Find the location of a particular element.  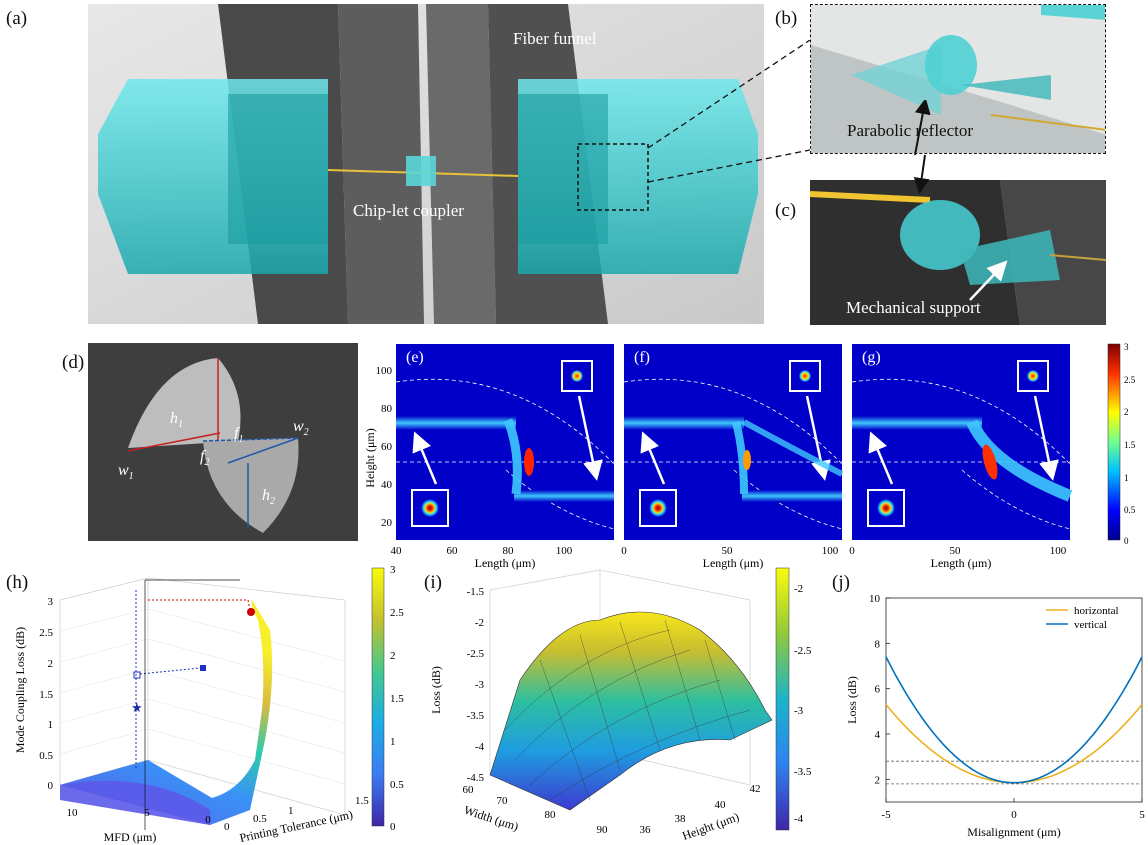

parabolic-reflector-label: Parabolic reflector is located at coordinates (910, 130).